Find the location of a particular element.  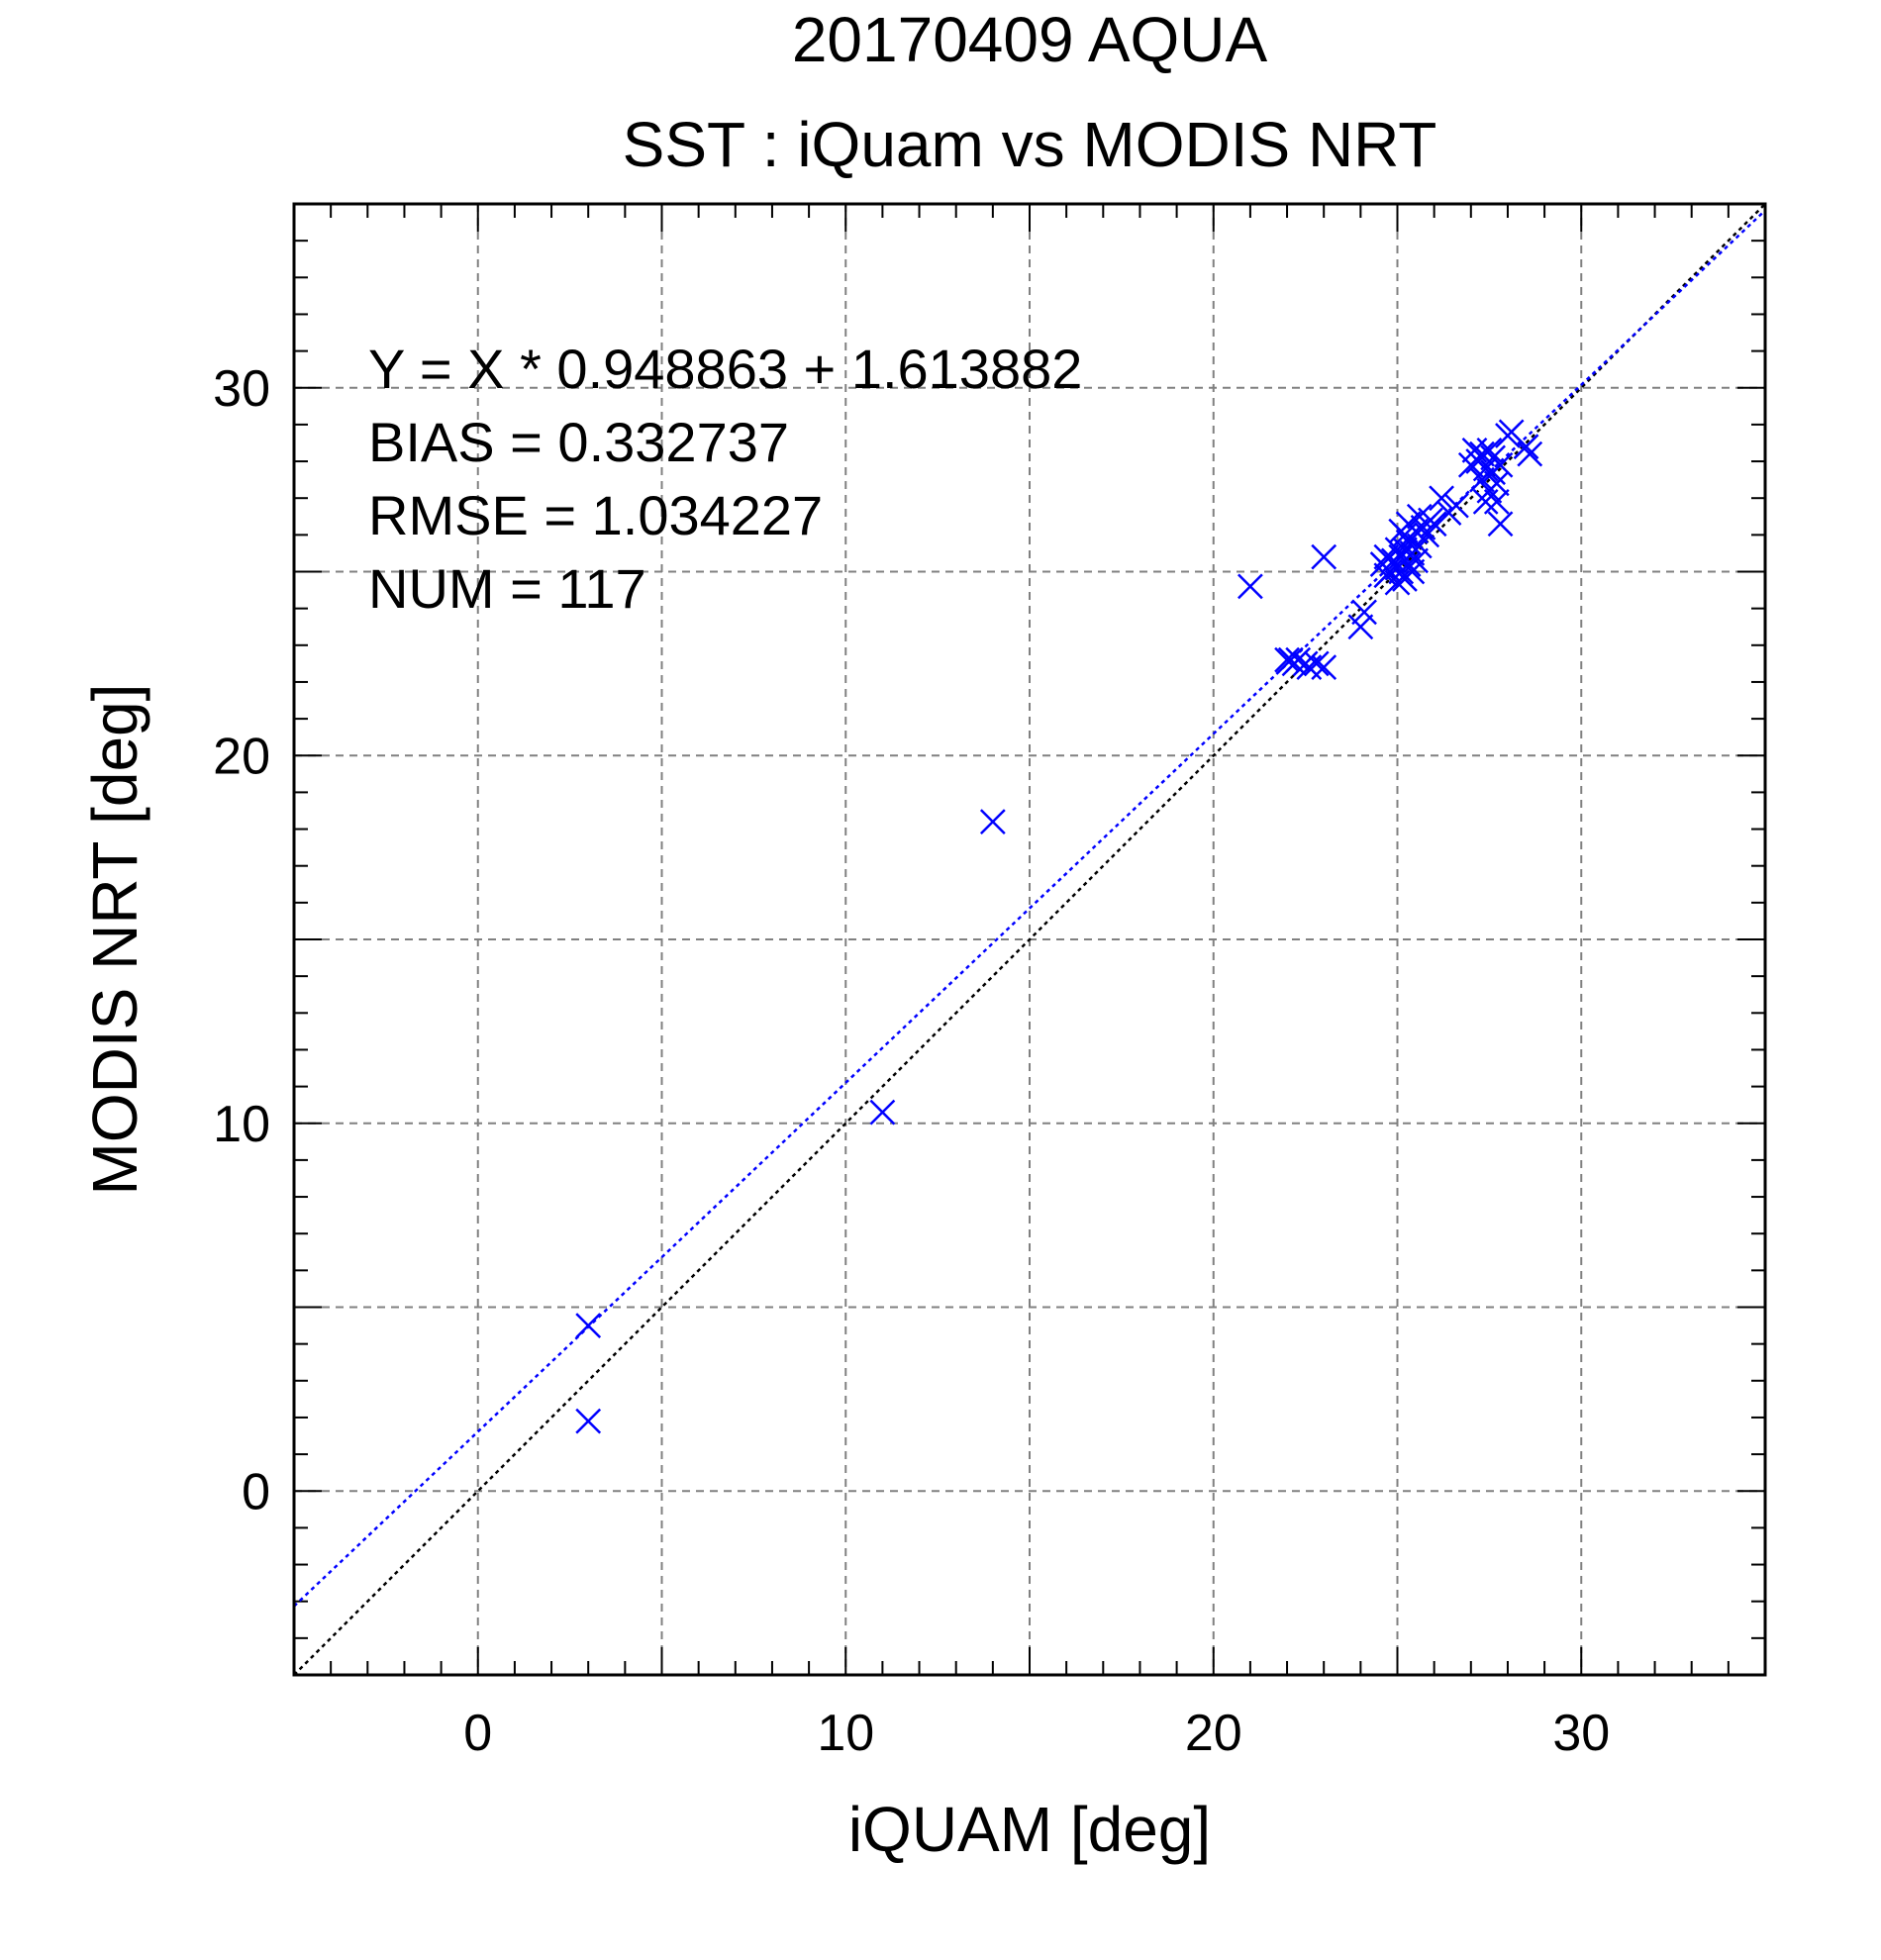

x-axis-label: iQUAM [deg] is located at coordinates (1030, 1829).